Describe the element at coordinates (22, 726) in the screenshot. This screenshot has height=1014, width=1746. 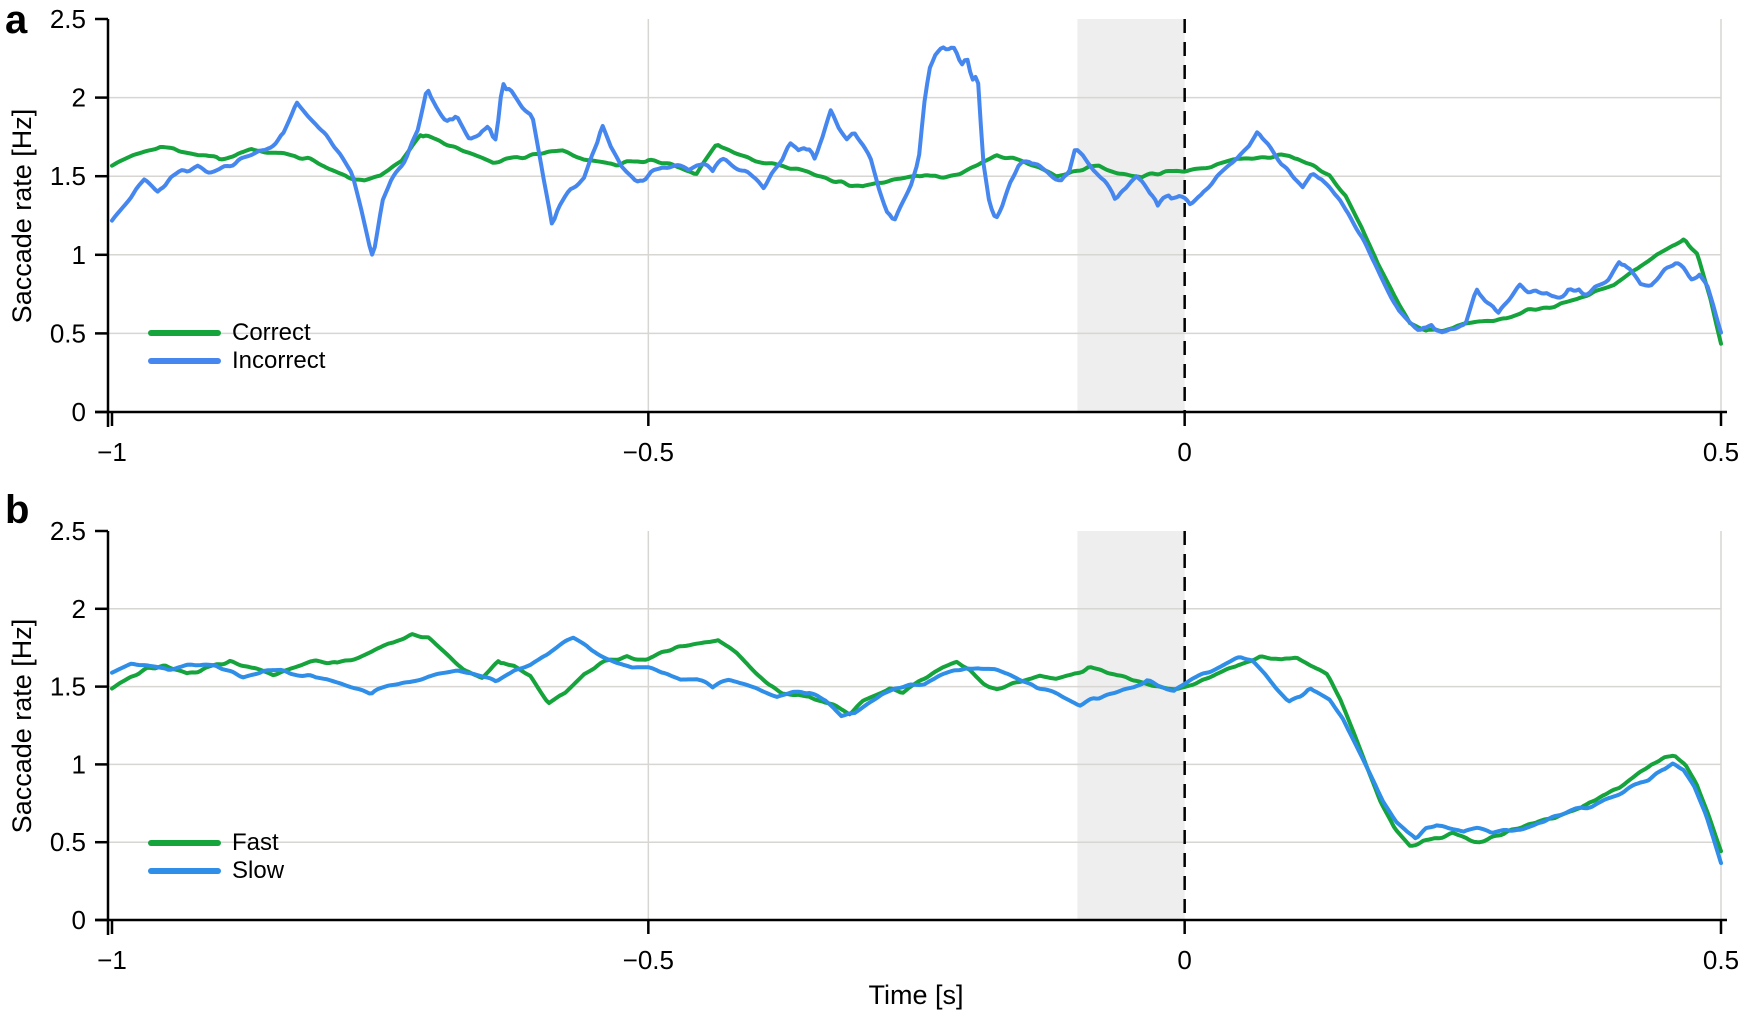
I see `panel-b-y-axis-title: Saccade rate [Hz]` at that location.